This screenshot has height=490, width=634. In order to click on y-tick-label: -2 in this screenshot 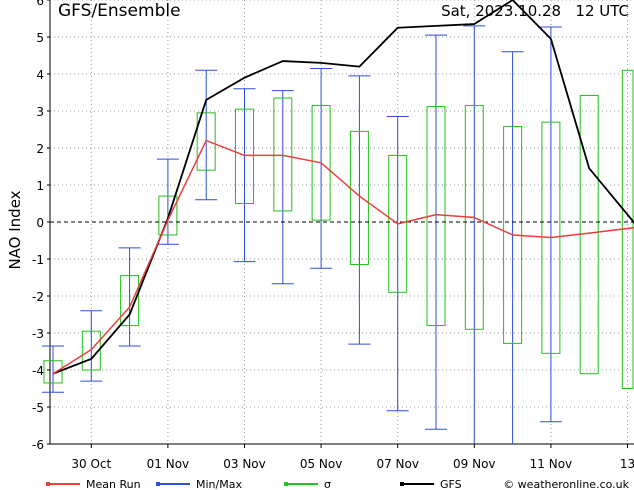, I will do `click(38, 297)`.